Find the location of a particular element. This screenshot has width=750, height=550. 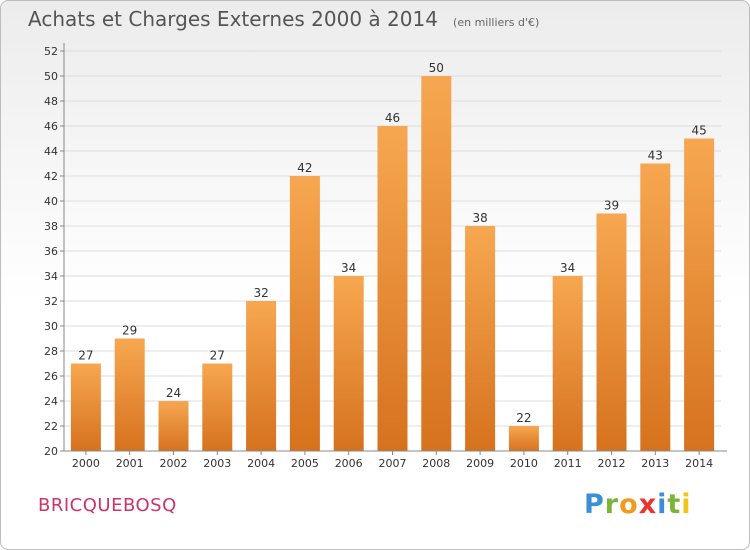

x-tick-label: 2012 is located at coordinates (612, 463).